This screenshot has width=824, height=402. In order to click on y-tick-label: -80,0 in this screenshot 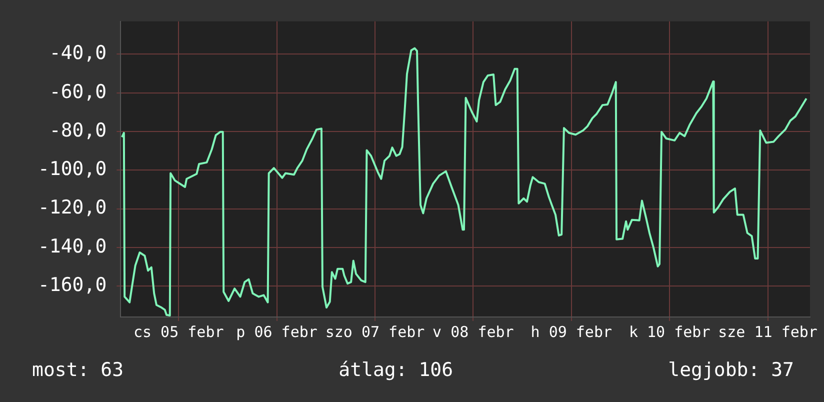, I will do `click(78, 130)`.